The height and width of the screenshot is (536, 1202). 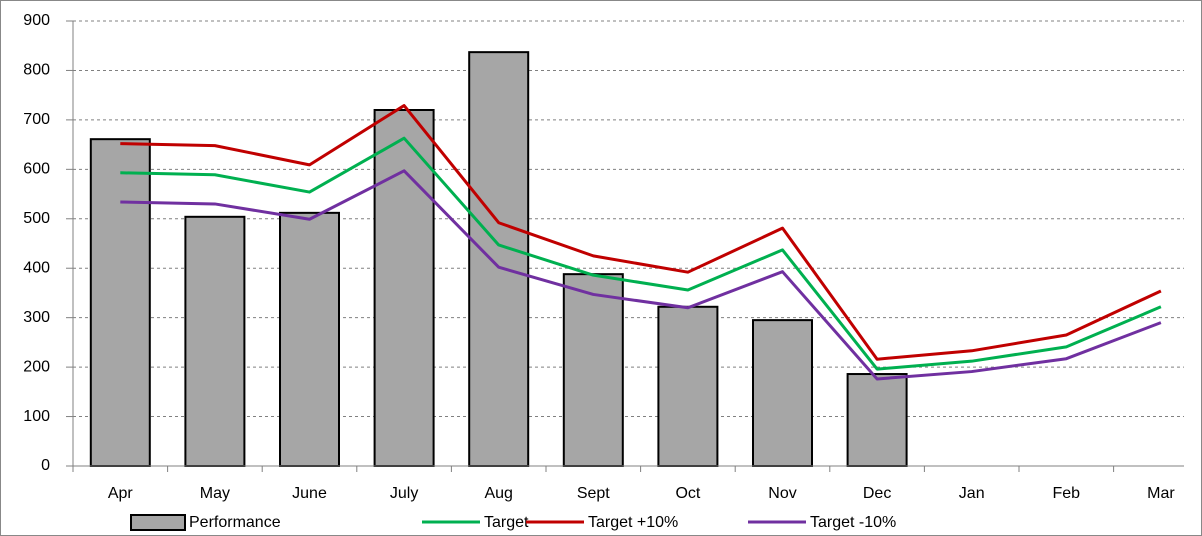 What do you see at coordinates (158, 522) in the screenshot?
I see `legend-swatch` at bounding box center [158, 522].